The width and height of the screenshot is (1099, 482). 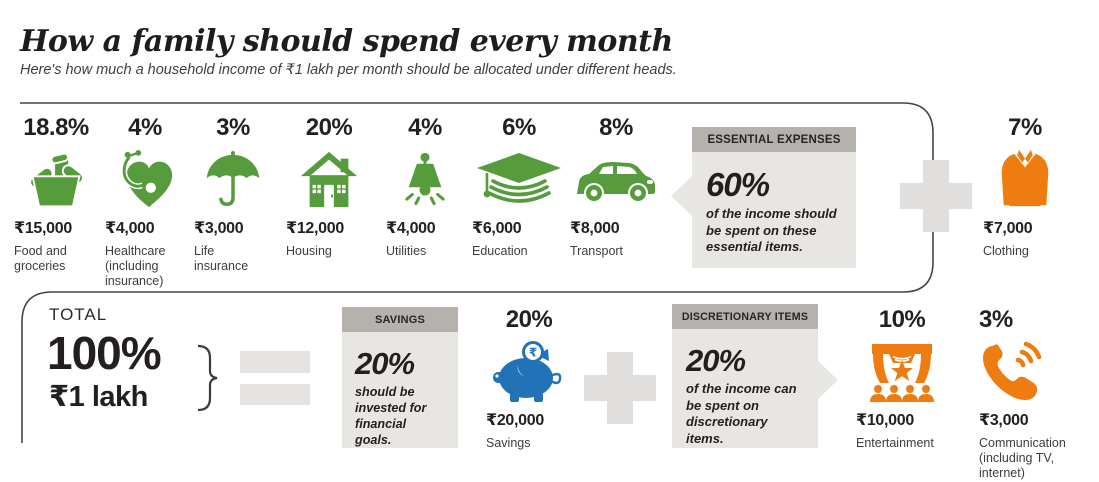 I want to click on item-housing: 20% ₹12,000 Housing, so click(x=329, y=186).